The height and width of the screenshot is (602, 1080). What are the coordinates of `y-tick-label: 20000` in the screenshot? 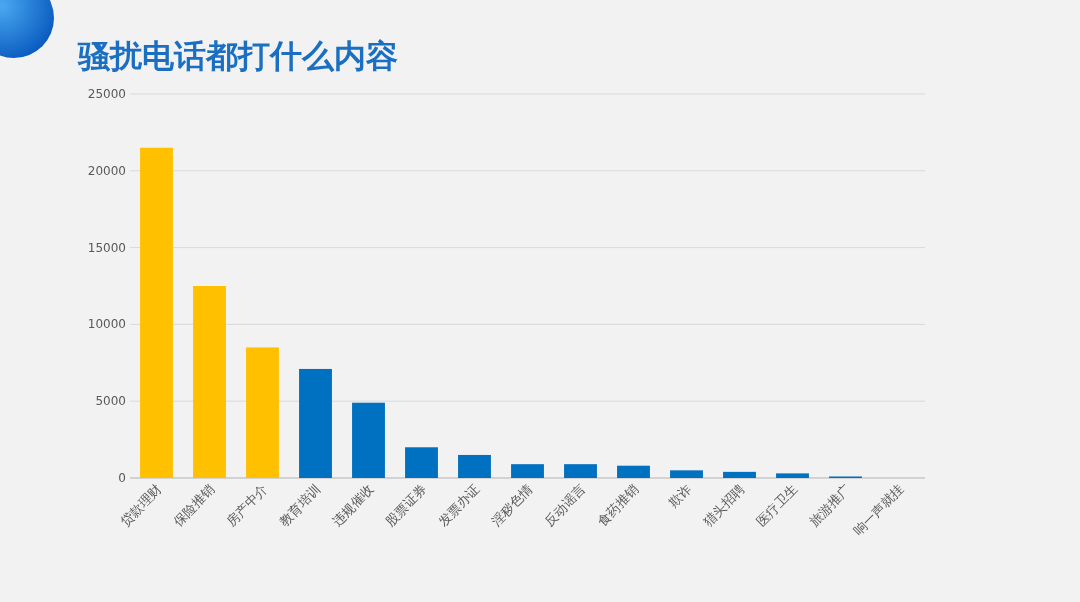 It's located at (106, 170).